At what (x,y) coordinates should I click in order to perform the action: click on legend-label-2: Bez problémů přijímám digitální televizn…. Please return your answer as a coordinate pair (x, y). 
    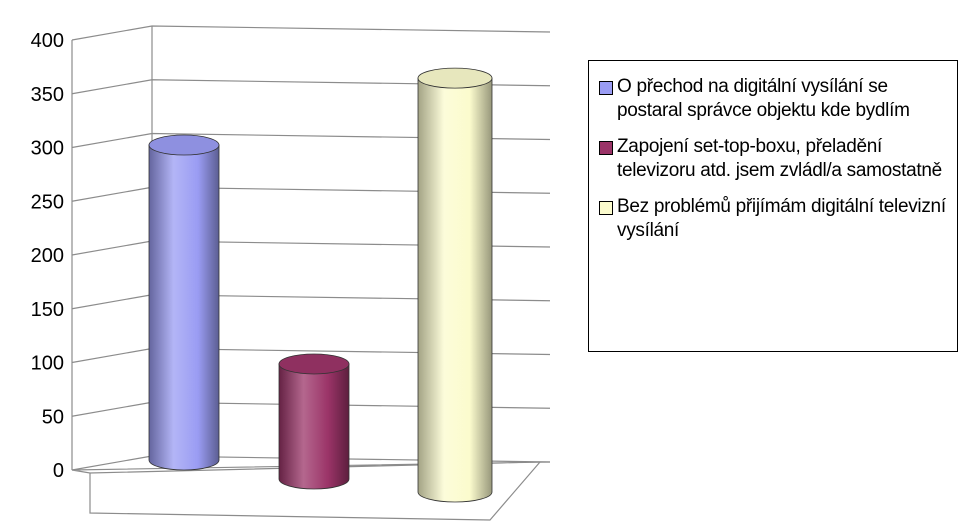
    Looking at the image, I should click on (781, 218).